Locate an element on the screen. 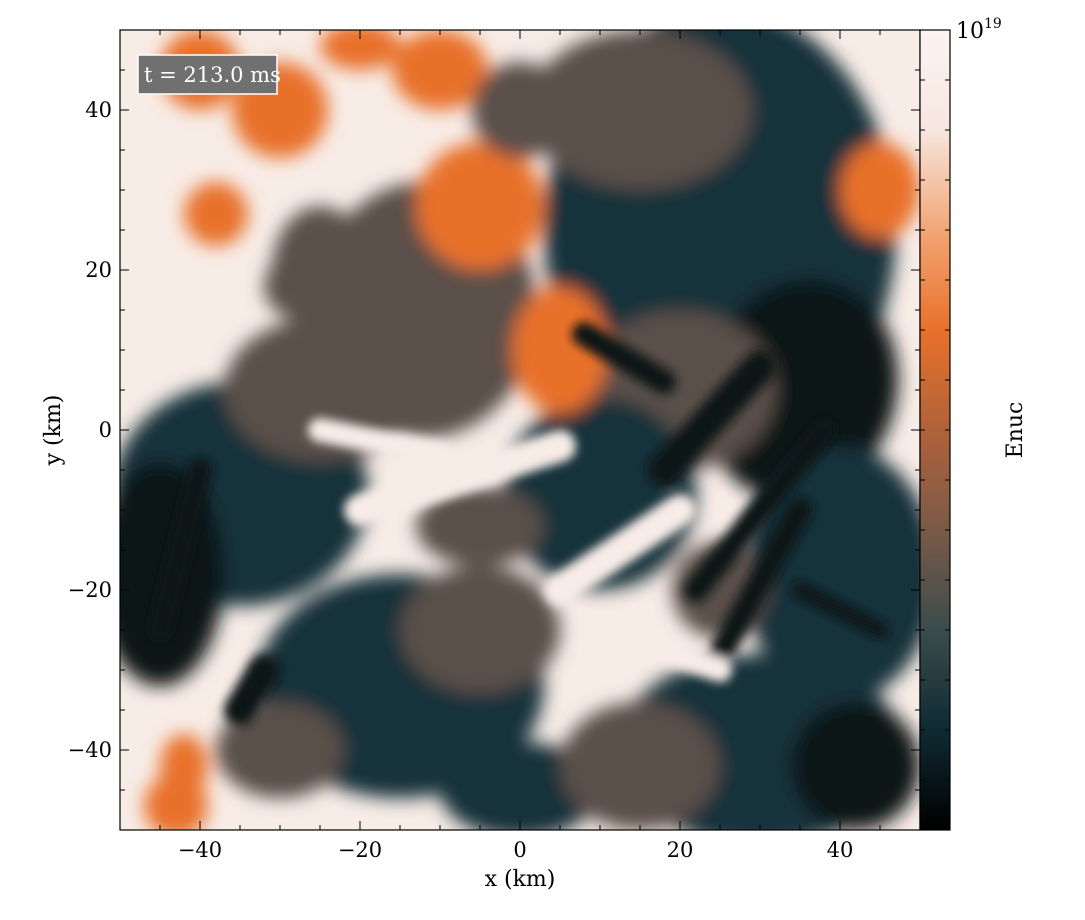  y-axis-label: y (km) is located at coordinates (53, 431).